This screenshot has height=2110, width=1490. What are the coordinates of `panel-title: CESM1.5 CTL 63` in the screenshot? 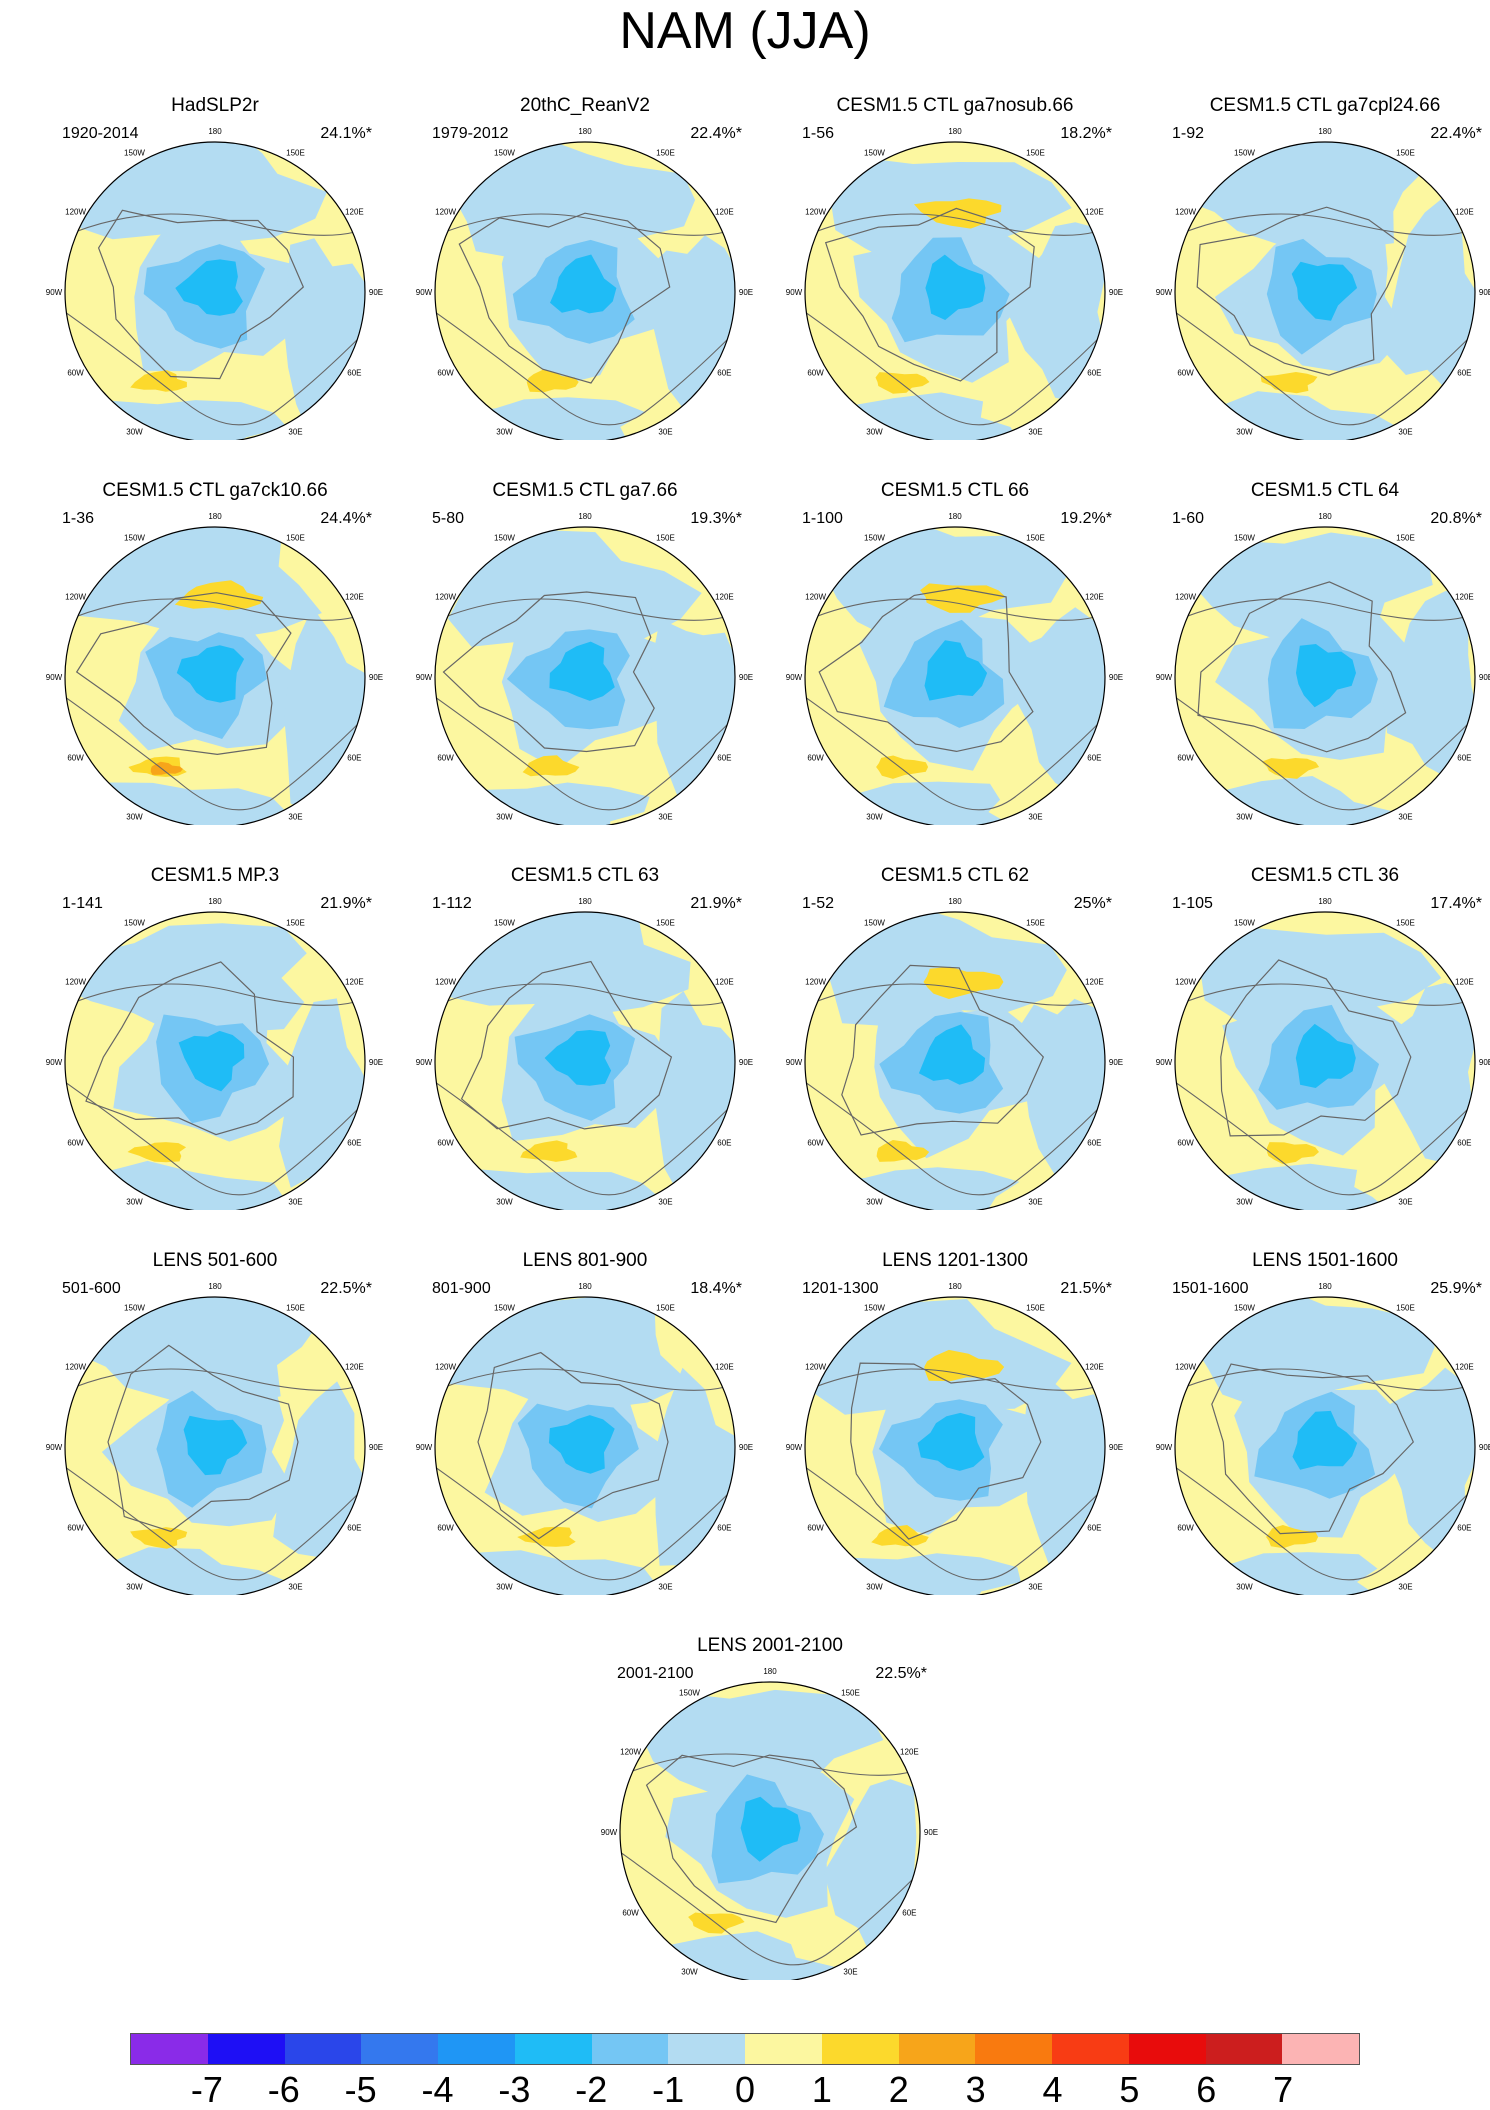 It's located at (585, 875).